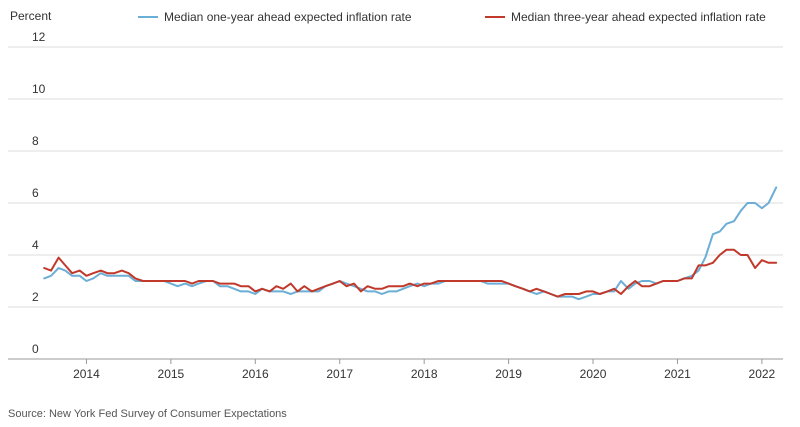  What do you see at coordinates (35, 193) in the screenshot?
I see `y-tick-label-6: 6` at bounding box center [35, 193].